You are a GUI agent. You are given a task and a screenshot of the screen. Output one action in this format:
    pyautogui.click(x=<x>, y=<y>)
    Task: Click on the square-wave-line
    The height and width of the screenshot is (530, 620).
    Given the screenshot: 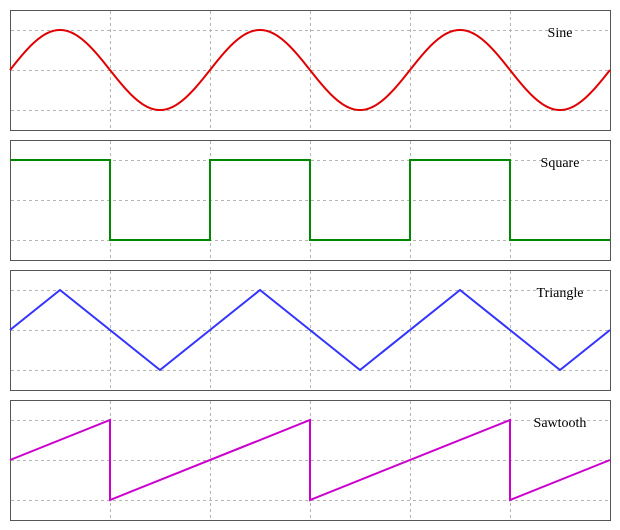 What is the action you would take?
    pyautogui.click(x=310, y=200)
    